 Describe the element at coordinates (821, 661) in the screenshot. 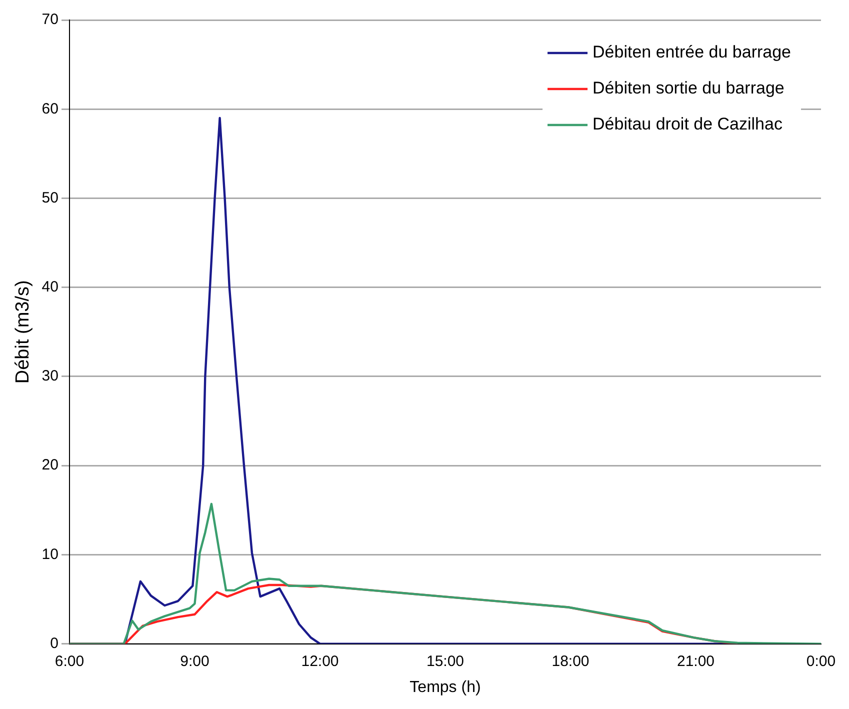

I see `x-tick-label: 0:00` at that location.